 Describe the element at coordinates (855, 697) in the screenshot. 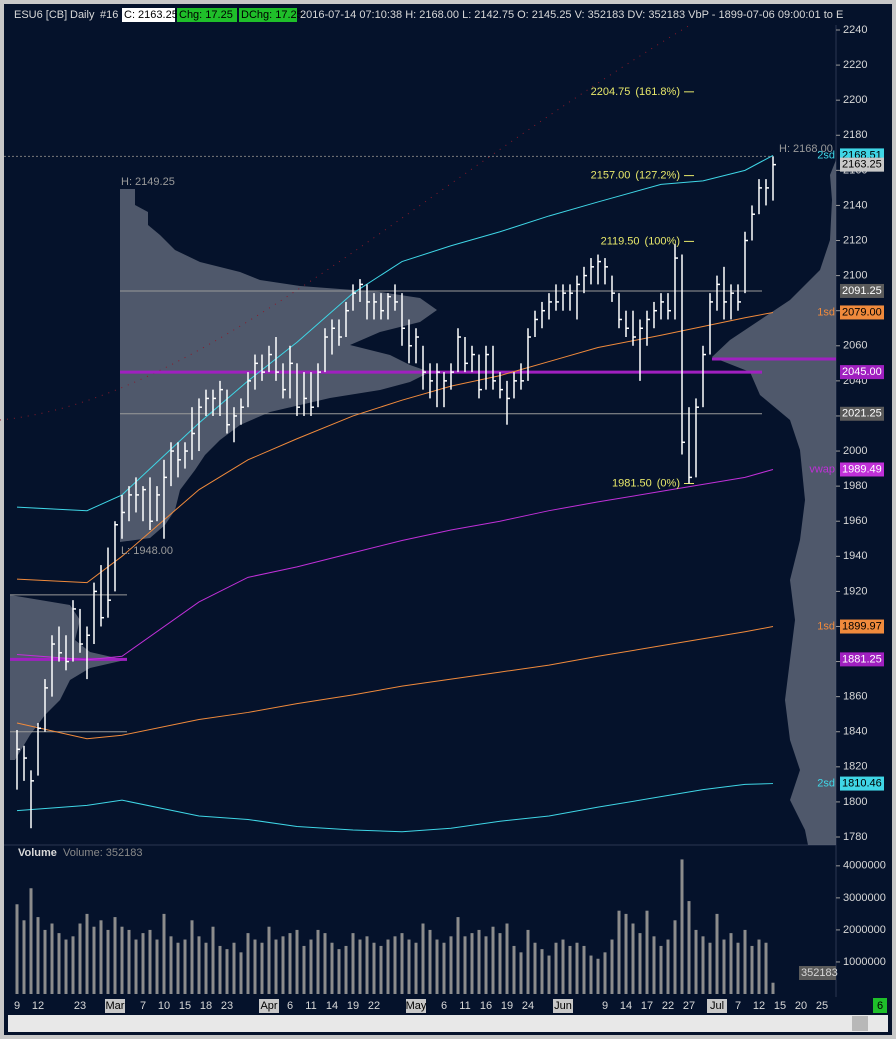

I see `y-tick-label: 1860` at that location.